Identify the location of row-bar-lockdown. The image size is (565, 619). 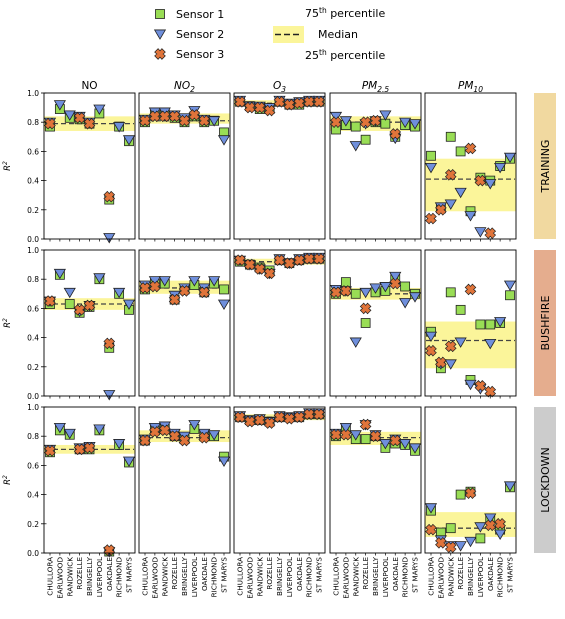
(545, 480).